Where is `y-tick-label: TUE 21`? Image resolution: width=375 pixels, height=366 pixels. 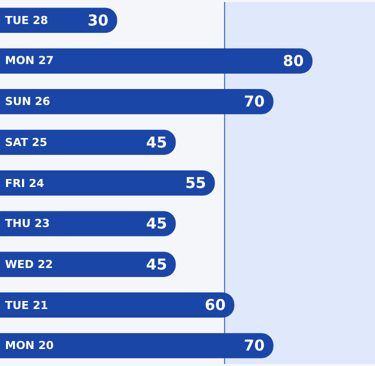 y-tick-label: TUE 21 is located at coordinates (26, 305).